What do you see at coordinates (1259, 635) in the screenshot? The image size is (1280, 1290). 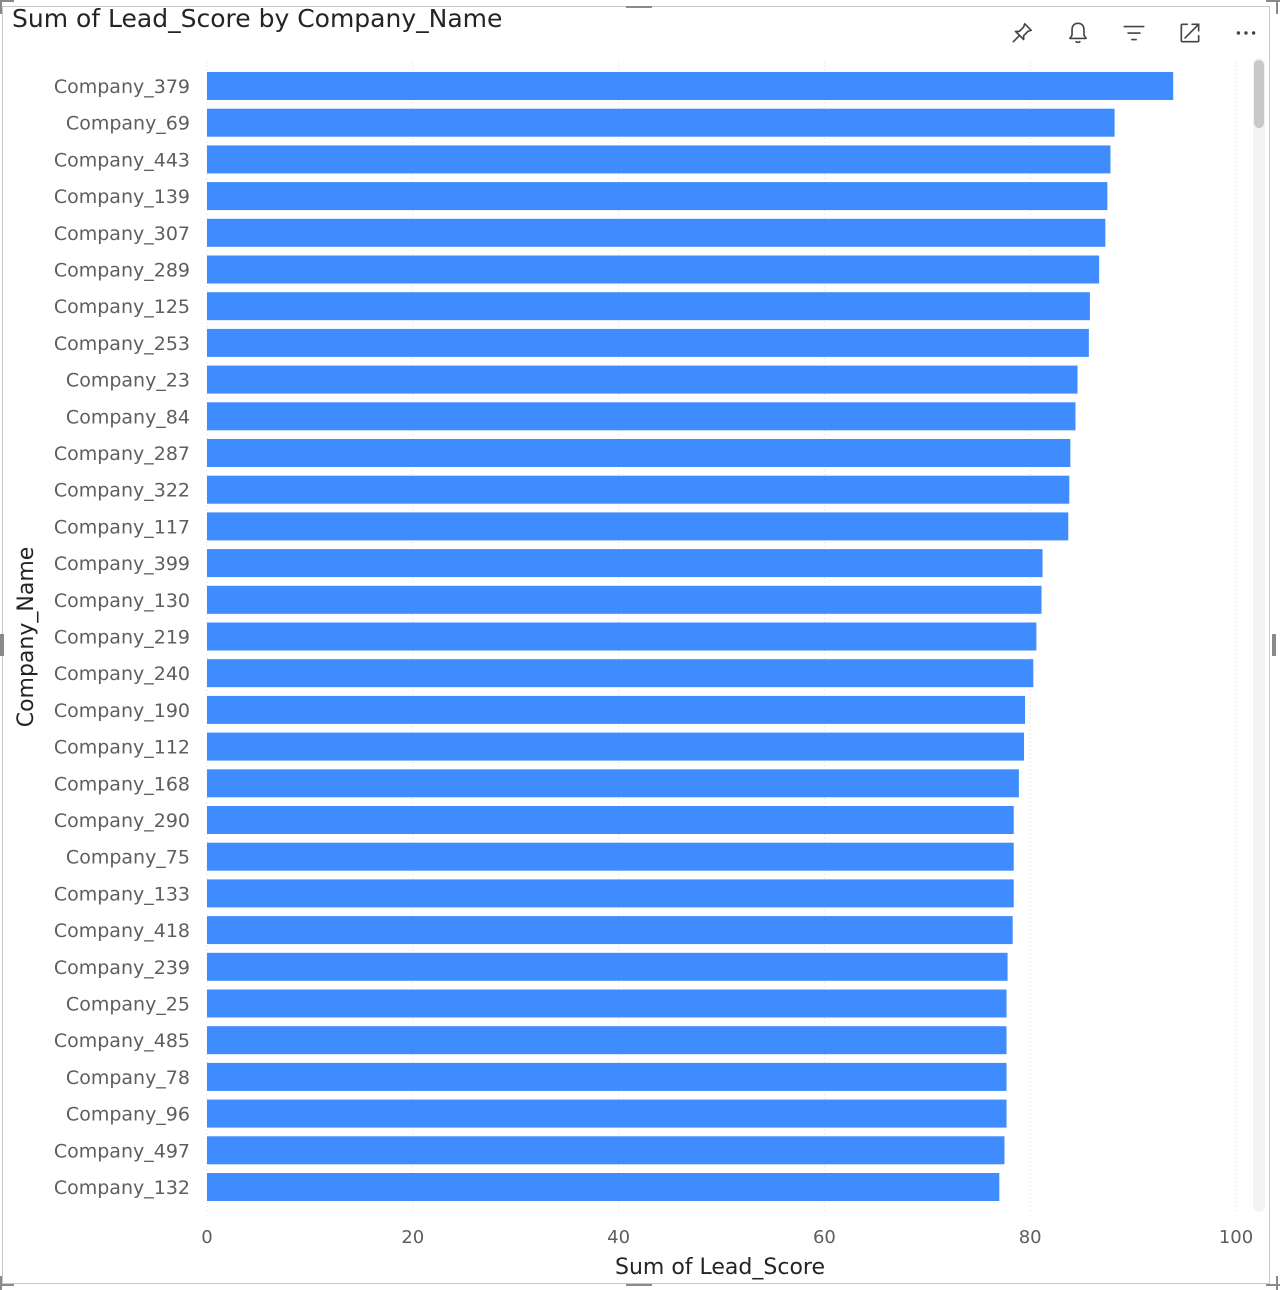 I see `vertical-scrollbar` at bounding box center [1259, 635].